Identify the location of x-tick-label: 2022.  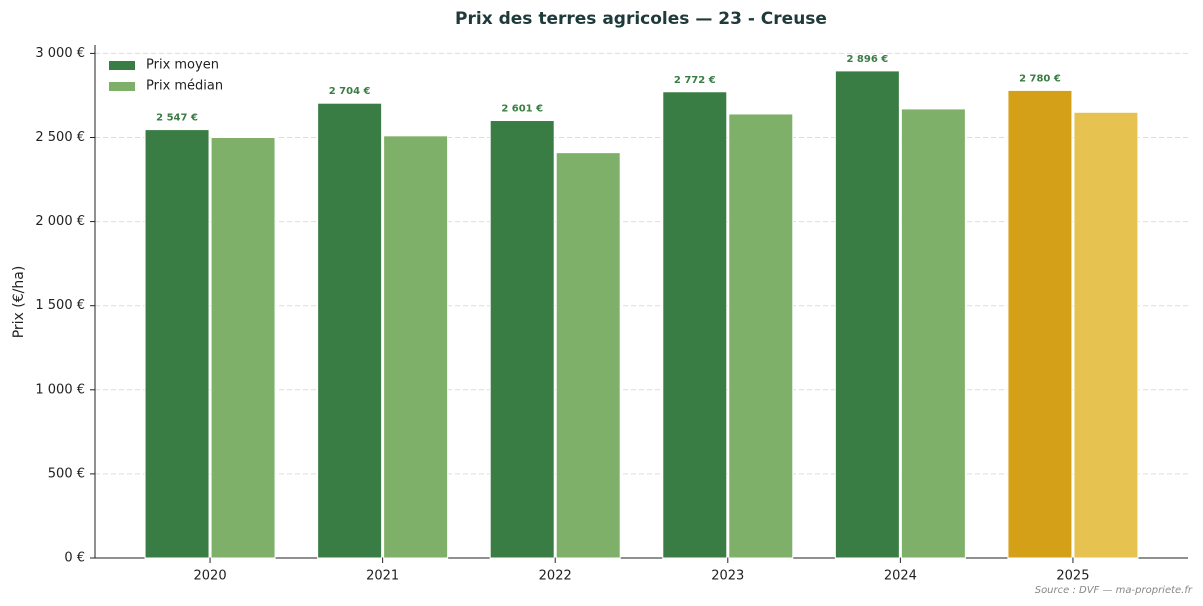
(555, 576).